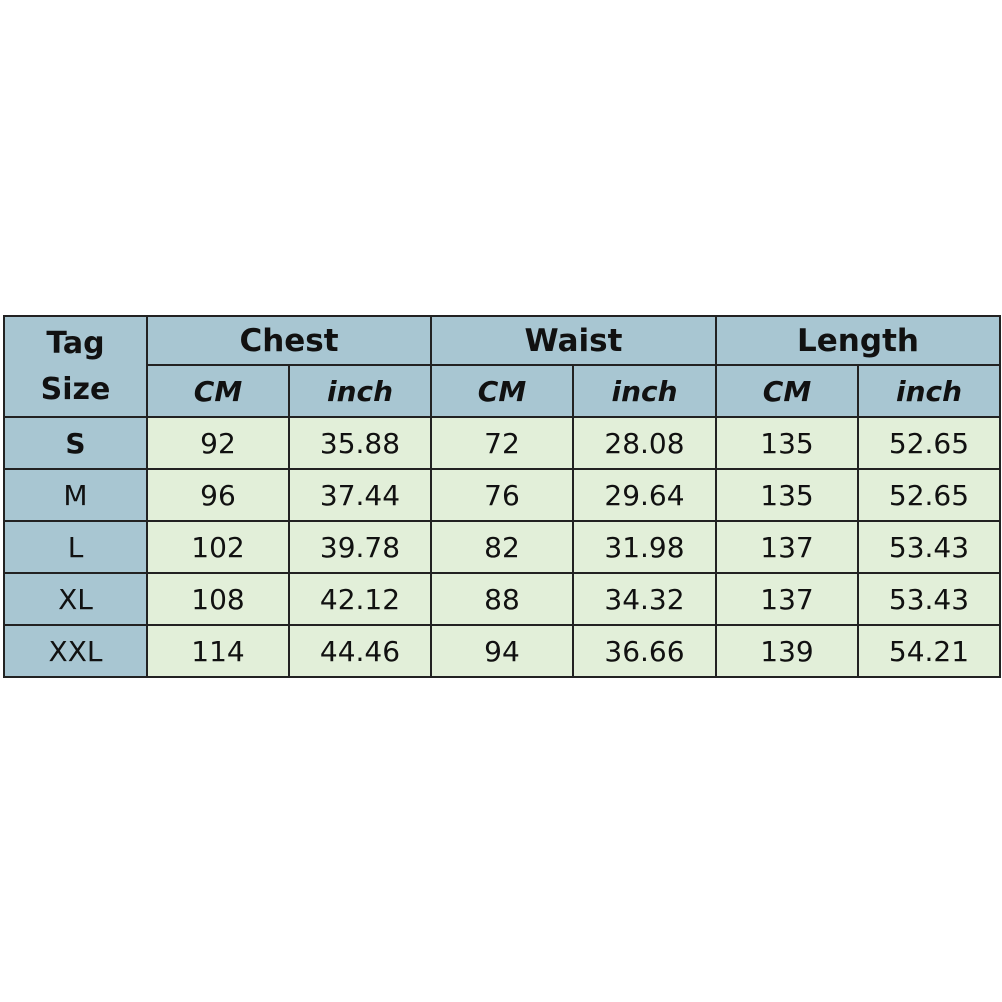  I want to click on unit-row: CM inch CM inch CM inch, so click(502, 391).